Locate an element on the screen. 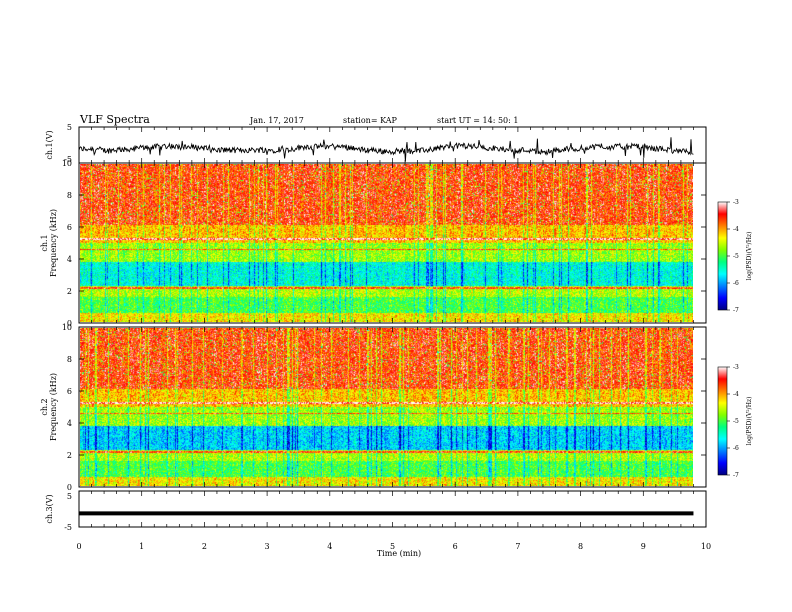 The width and height of the screenshot is (792, 612). x-tick-label: 10 is located at coordinates (706, 546).